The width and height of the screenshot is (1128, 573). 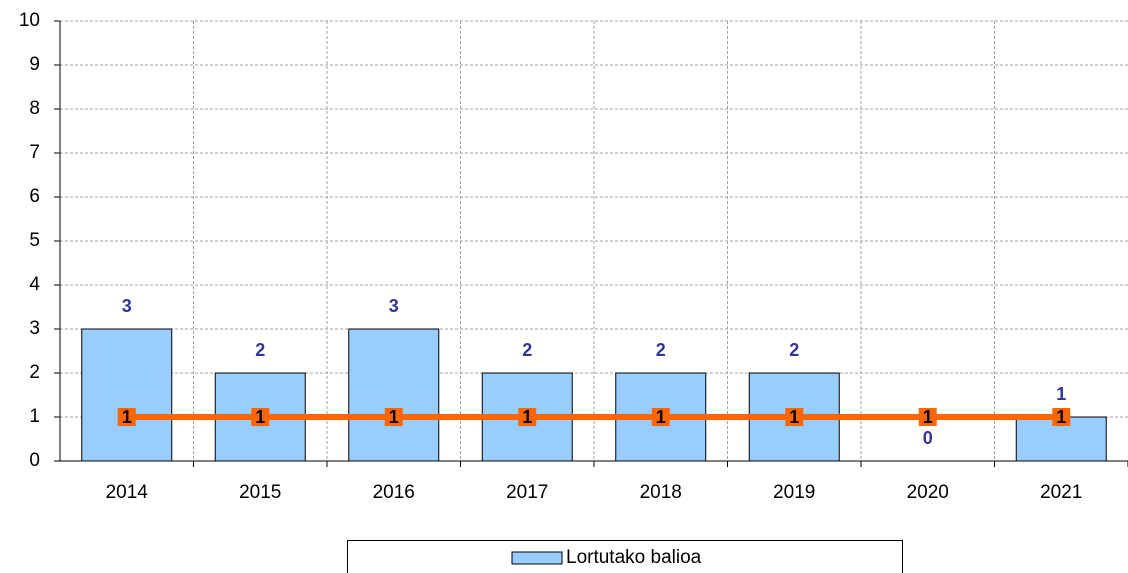 What do you see at coordinates (34, 372) in the screenshot?
I see `y-tick-label: 2` at bounding box center [34, 372].